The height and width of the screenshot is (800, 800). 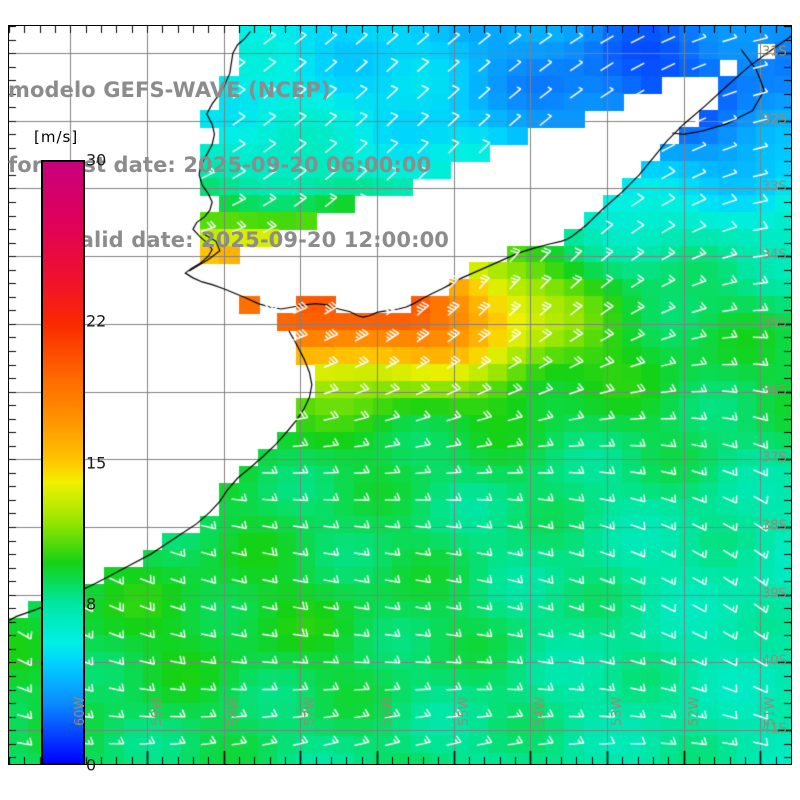 What do you see at coordinates (91, 765) in the screenshot?
I see `colorbar-tick-0: 0` at bounding box center [91, 765].